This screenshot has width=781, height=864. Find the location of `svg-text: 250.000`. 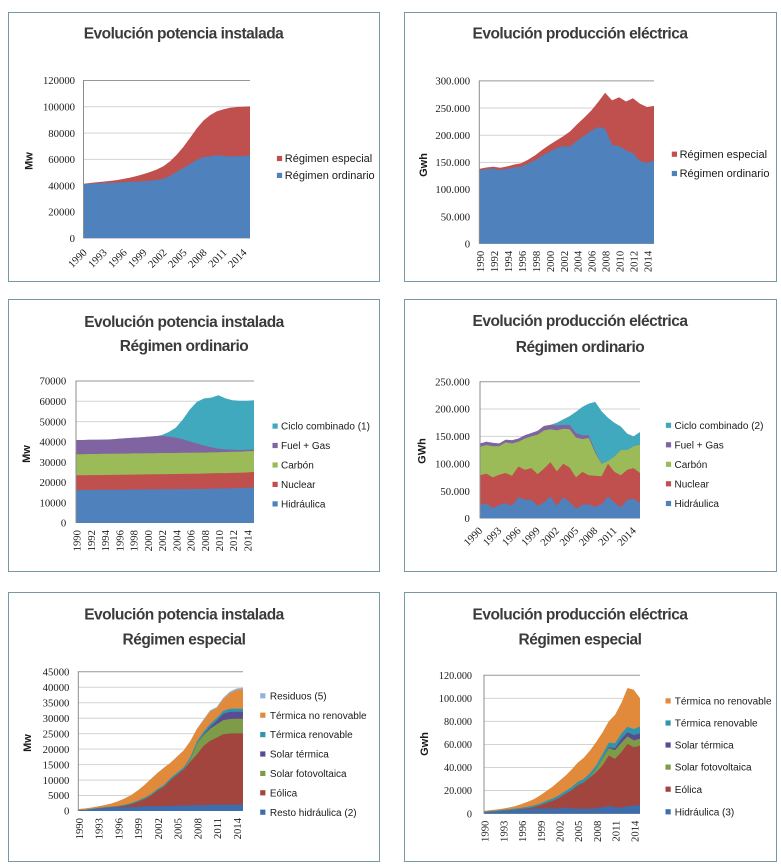

svg-text: 250.000 is located at coordinates (452, 382).